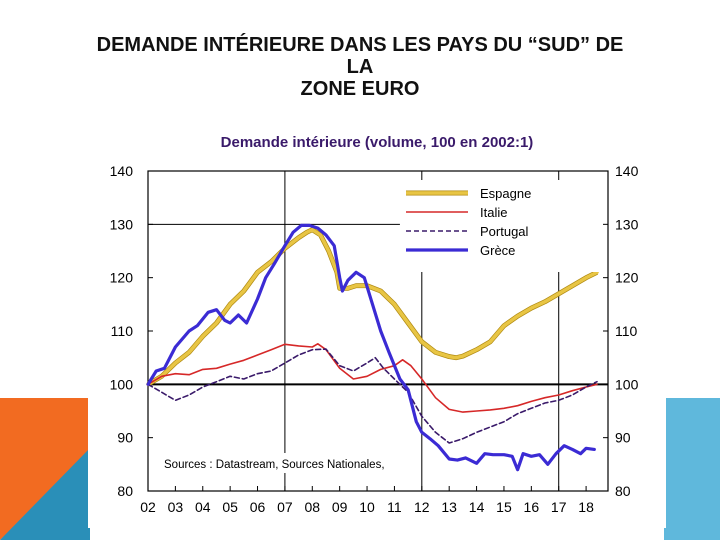  Describe the element at coordinates (477, 507) in the screenshot. I see `x-tick-label: 14` at that location.